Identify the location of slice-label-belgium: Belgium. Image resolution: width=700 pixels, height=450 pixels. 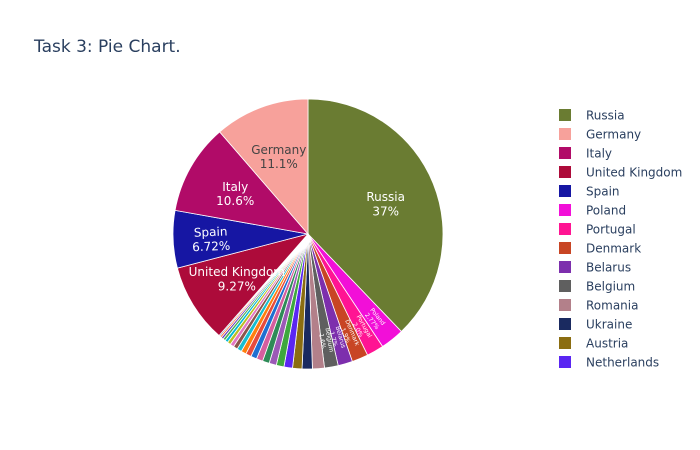
(329, 340).